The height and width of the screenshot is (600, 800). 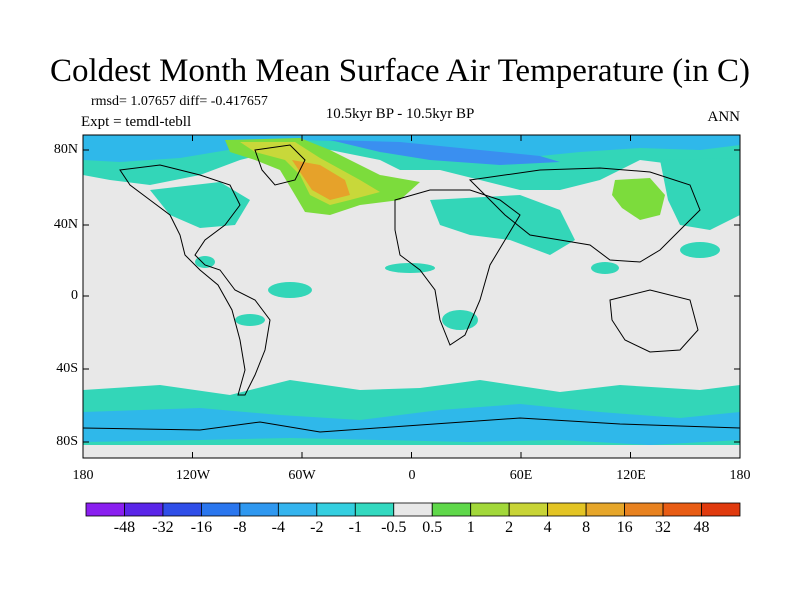 What do you see at coordinates (509, 527) in the screenshot?
I see `colorbar-label: 2` at bounding box center [509, 527].